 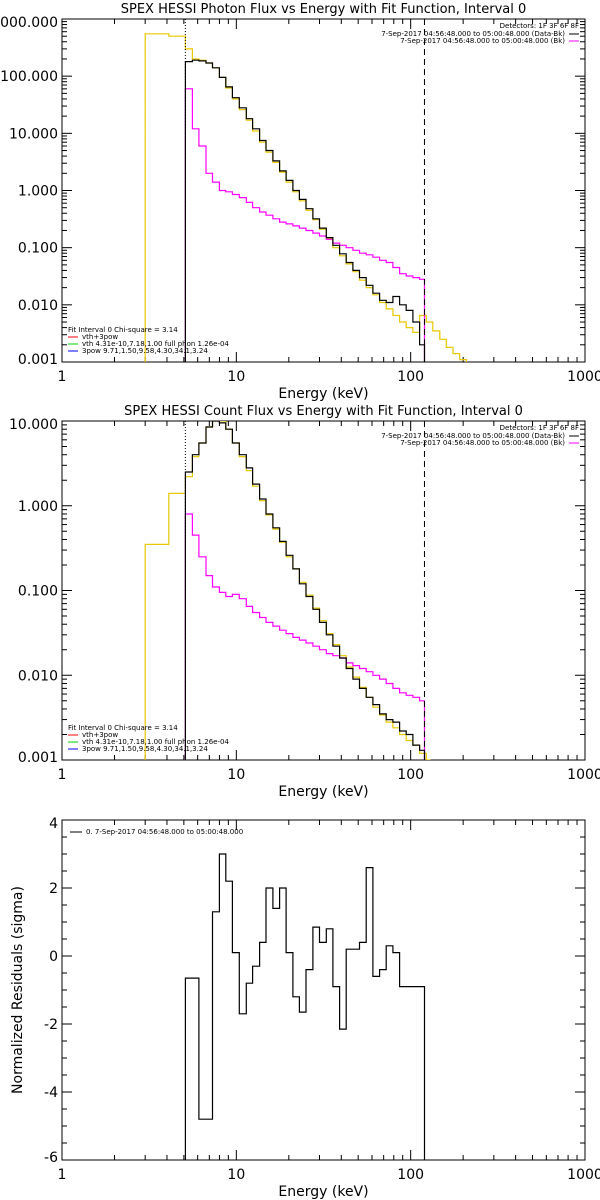 What do you see at coordinates (29, 77) in the screenshot?
I see `y-tick-label: 100.000` at bounding box center [29, 77].